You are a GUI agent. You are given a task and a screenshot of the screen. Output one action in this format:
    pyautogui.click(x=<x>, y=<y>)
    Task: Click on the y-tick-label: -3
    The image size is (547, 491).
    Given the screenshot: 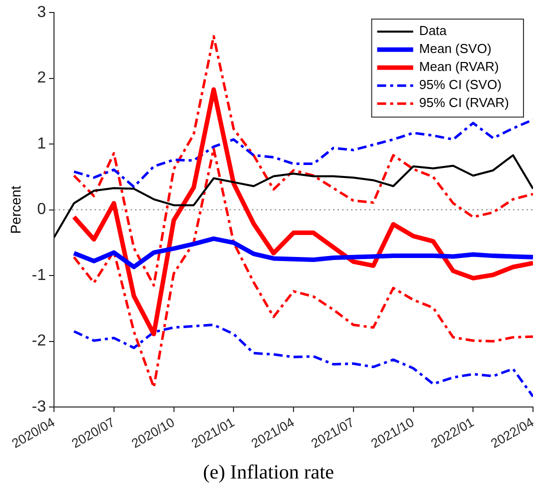 What is the action you would take?
    pyautogui.click(x=39, y=407)
    